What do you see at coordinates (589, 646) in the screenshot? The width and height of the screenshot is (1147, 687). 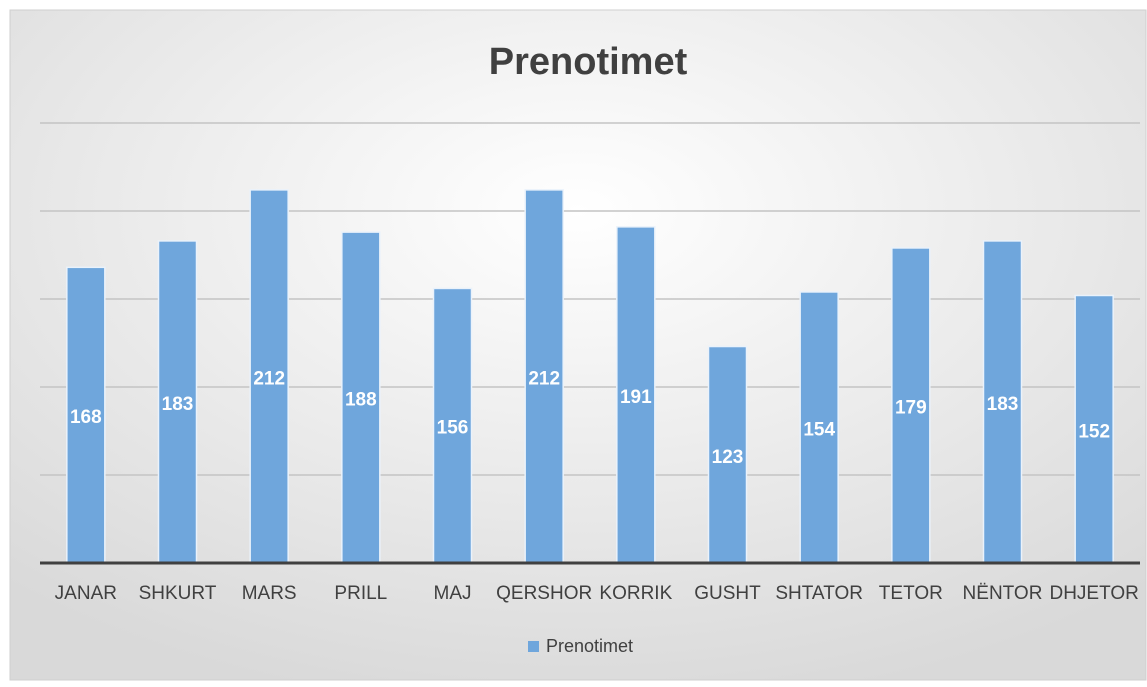 I see `legend-label: Prenotimet` at bounding box center [589, 646].